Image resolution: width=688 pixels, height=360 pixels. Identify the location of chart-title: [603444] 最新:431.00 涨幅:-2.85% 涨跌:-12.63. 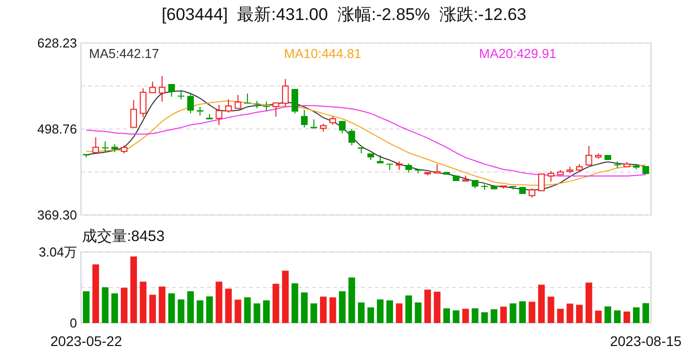
(344, 14).